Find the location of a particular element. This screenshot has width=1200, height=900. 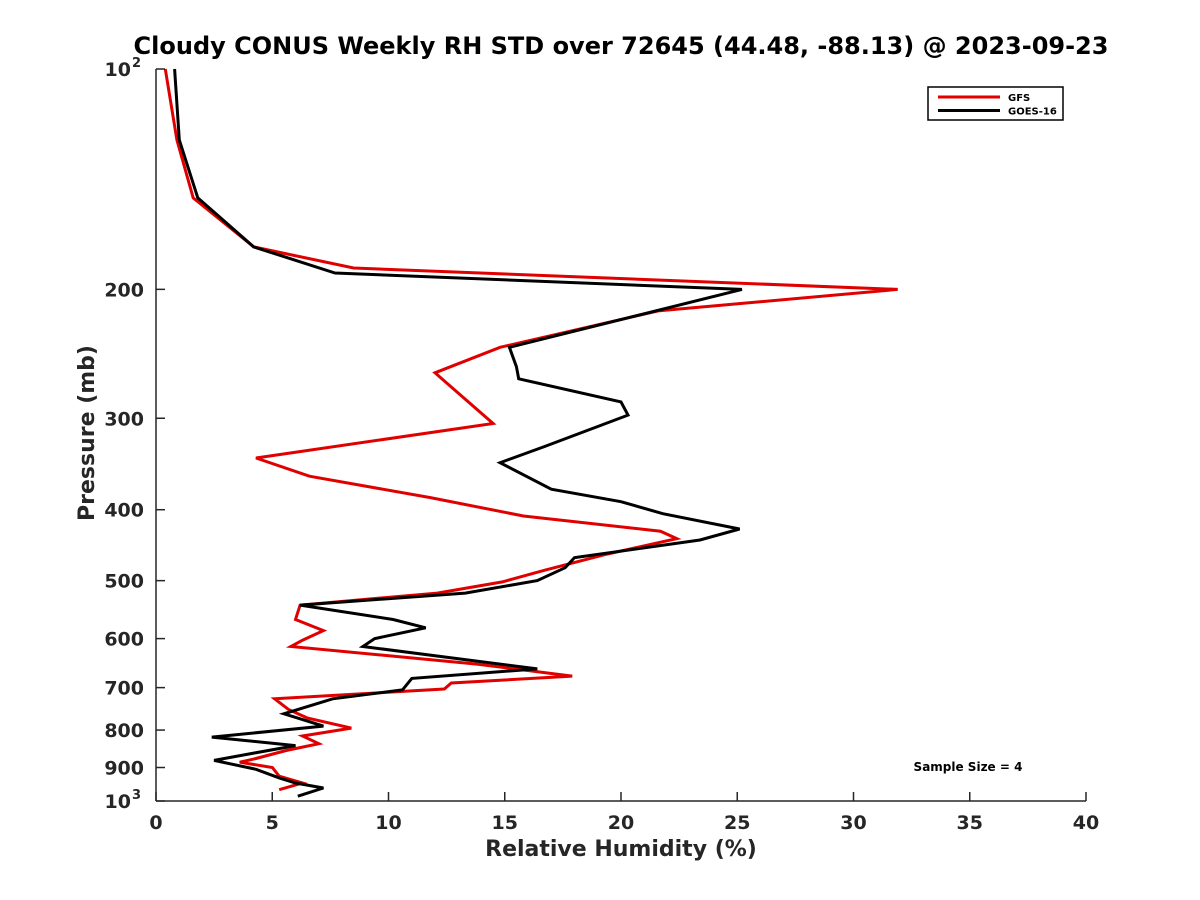

legend-label-goes-16: GOES-16 is located at coordinates (1032, 112).